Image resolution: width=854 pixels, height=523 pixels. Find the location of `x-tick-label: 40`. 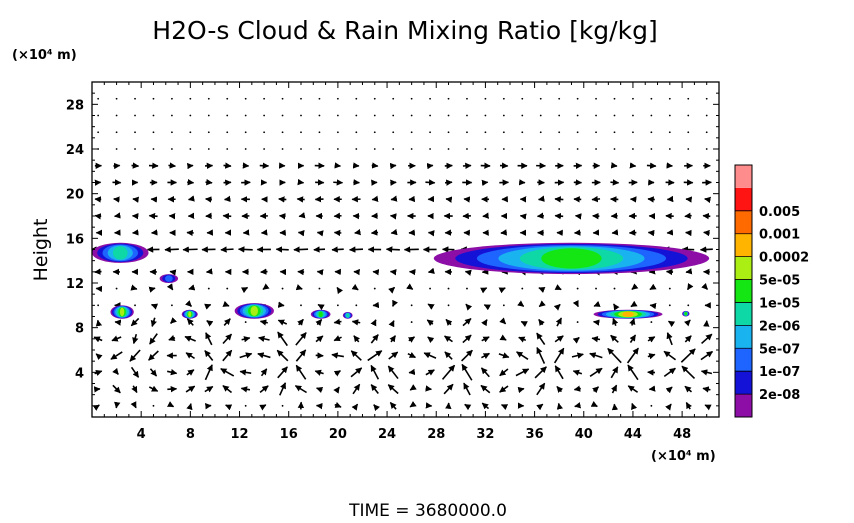

x-tick-label: 40 is located at coordinates (584, 434).